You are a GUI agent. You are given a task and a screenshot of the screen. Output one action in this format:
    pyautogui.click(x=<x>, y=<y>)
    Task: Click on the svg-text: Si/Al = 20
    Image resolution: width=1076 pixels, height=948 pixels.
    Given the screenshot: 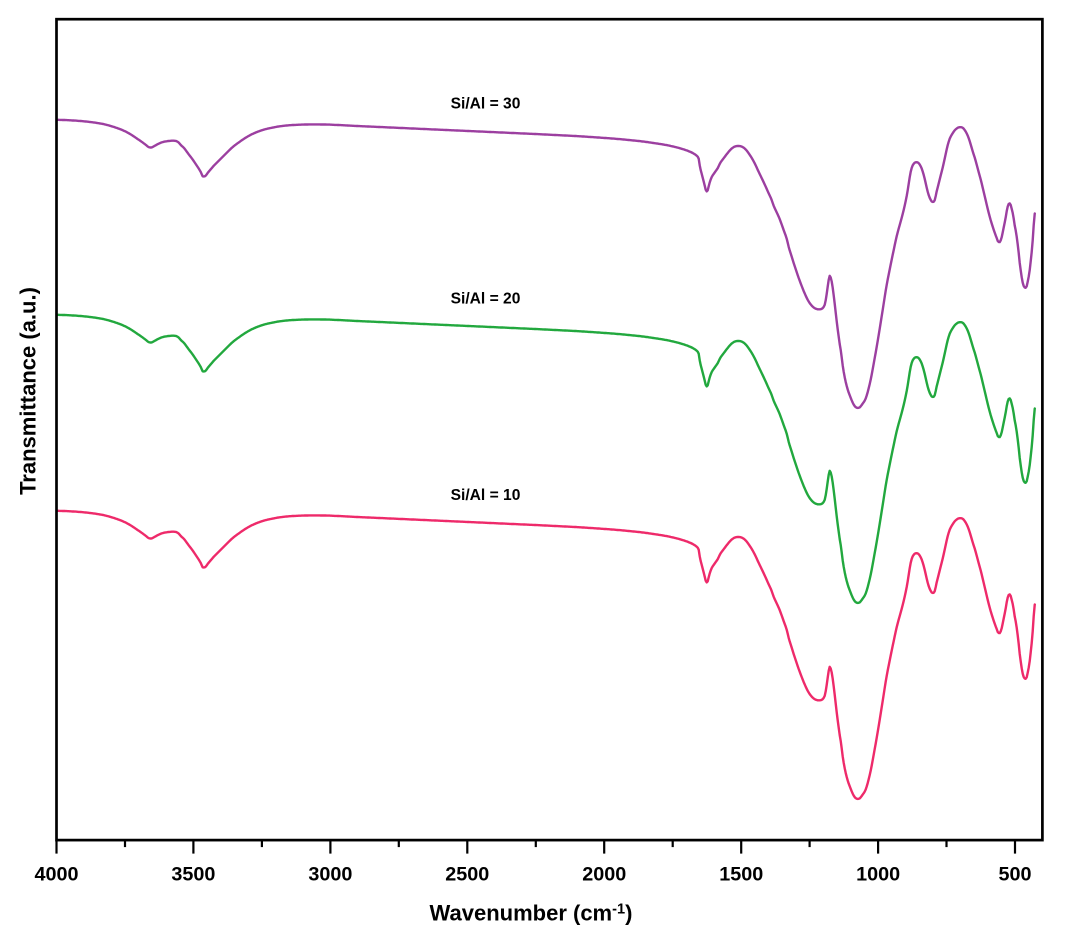 What is the action you would take?
    pyautogui.click(x=486, y=299)
    